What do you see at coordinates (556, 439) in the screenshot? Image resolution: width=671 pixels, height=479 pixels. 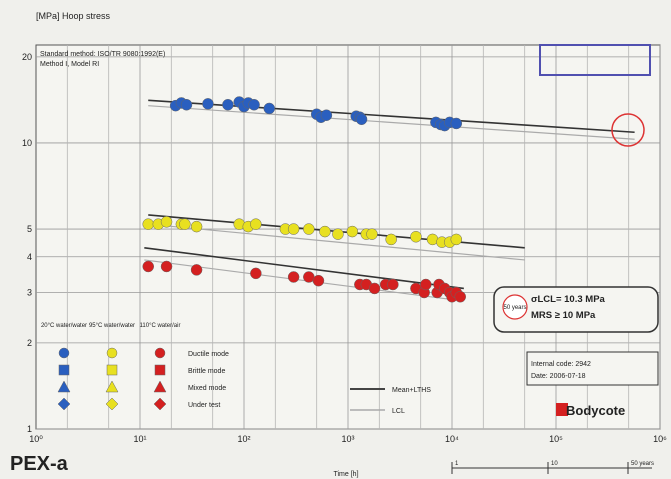 I see `x-tick-label: 10⁵` at bounding box center [556, 439].